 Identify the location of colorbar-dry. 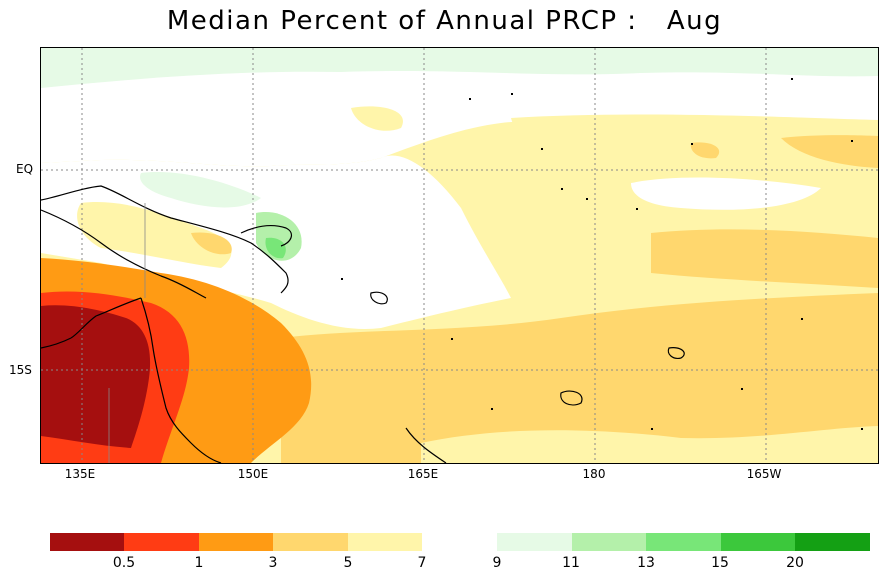
(236, 542).